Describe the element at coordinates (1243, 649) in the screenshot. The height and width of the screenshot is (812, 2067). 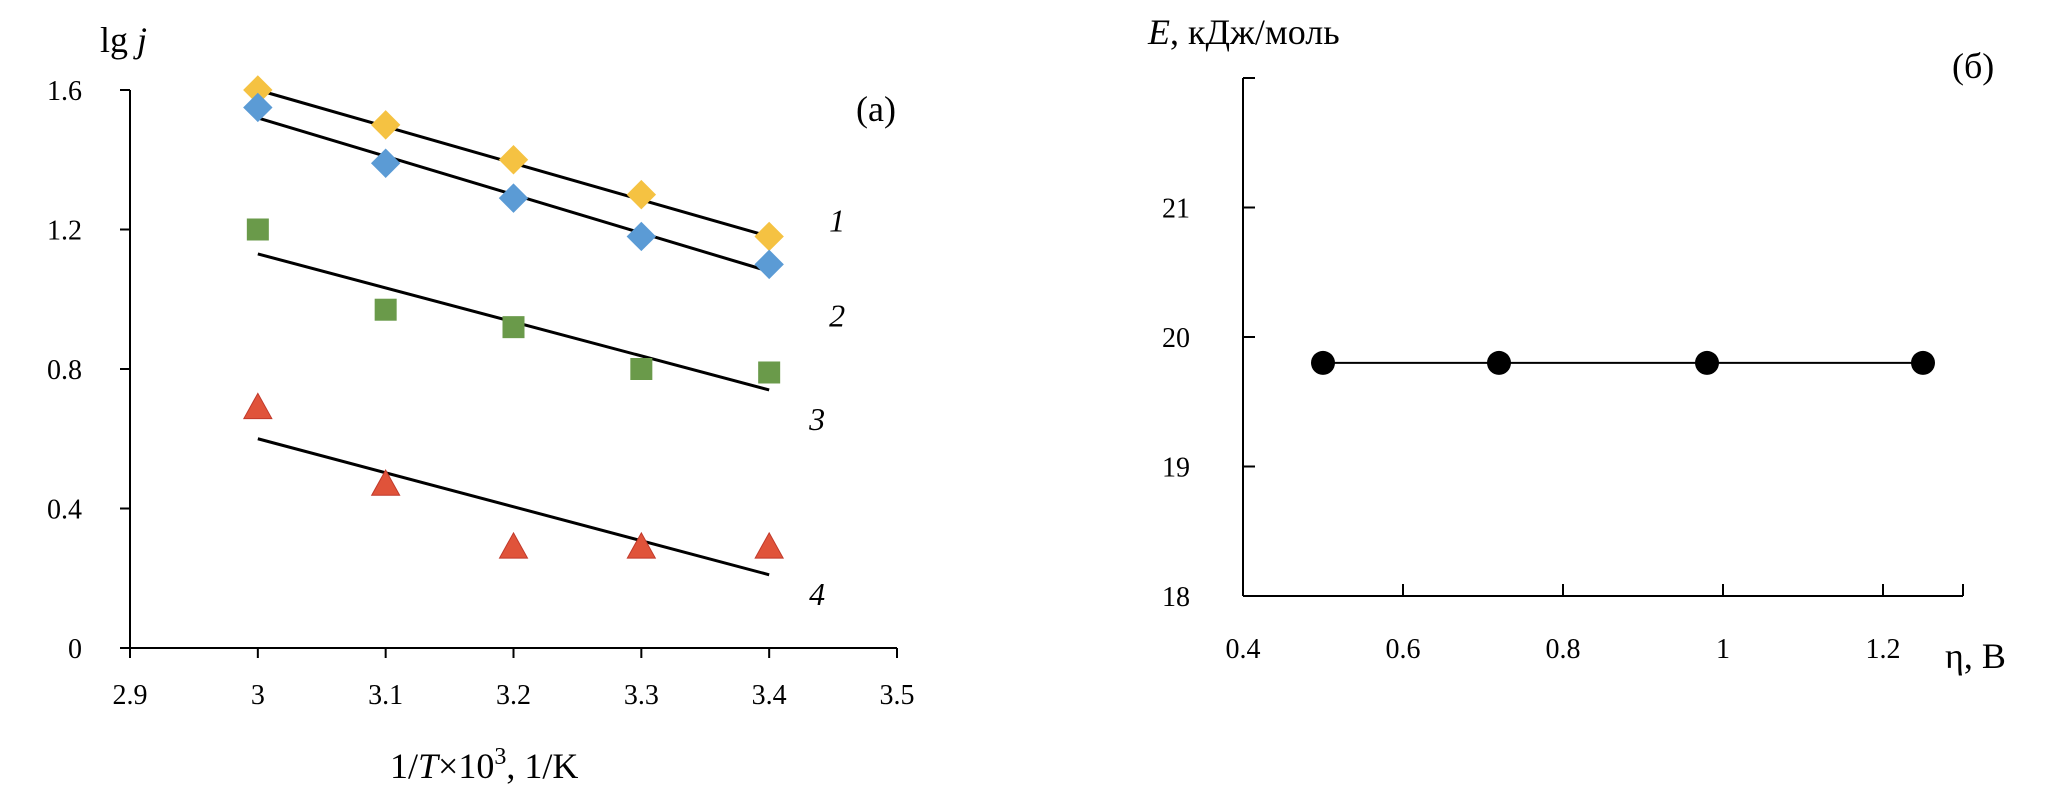
I see `chart-b-x-tick-label: 0.4` at that location.